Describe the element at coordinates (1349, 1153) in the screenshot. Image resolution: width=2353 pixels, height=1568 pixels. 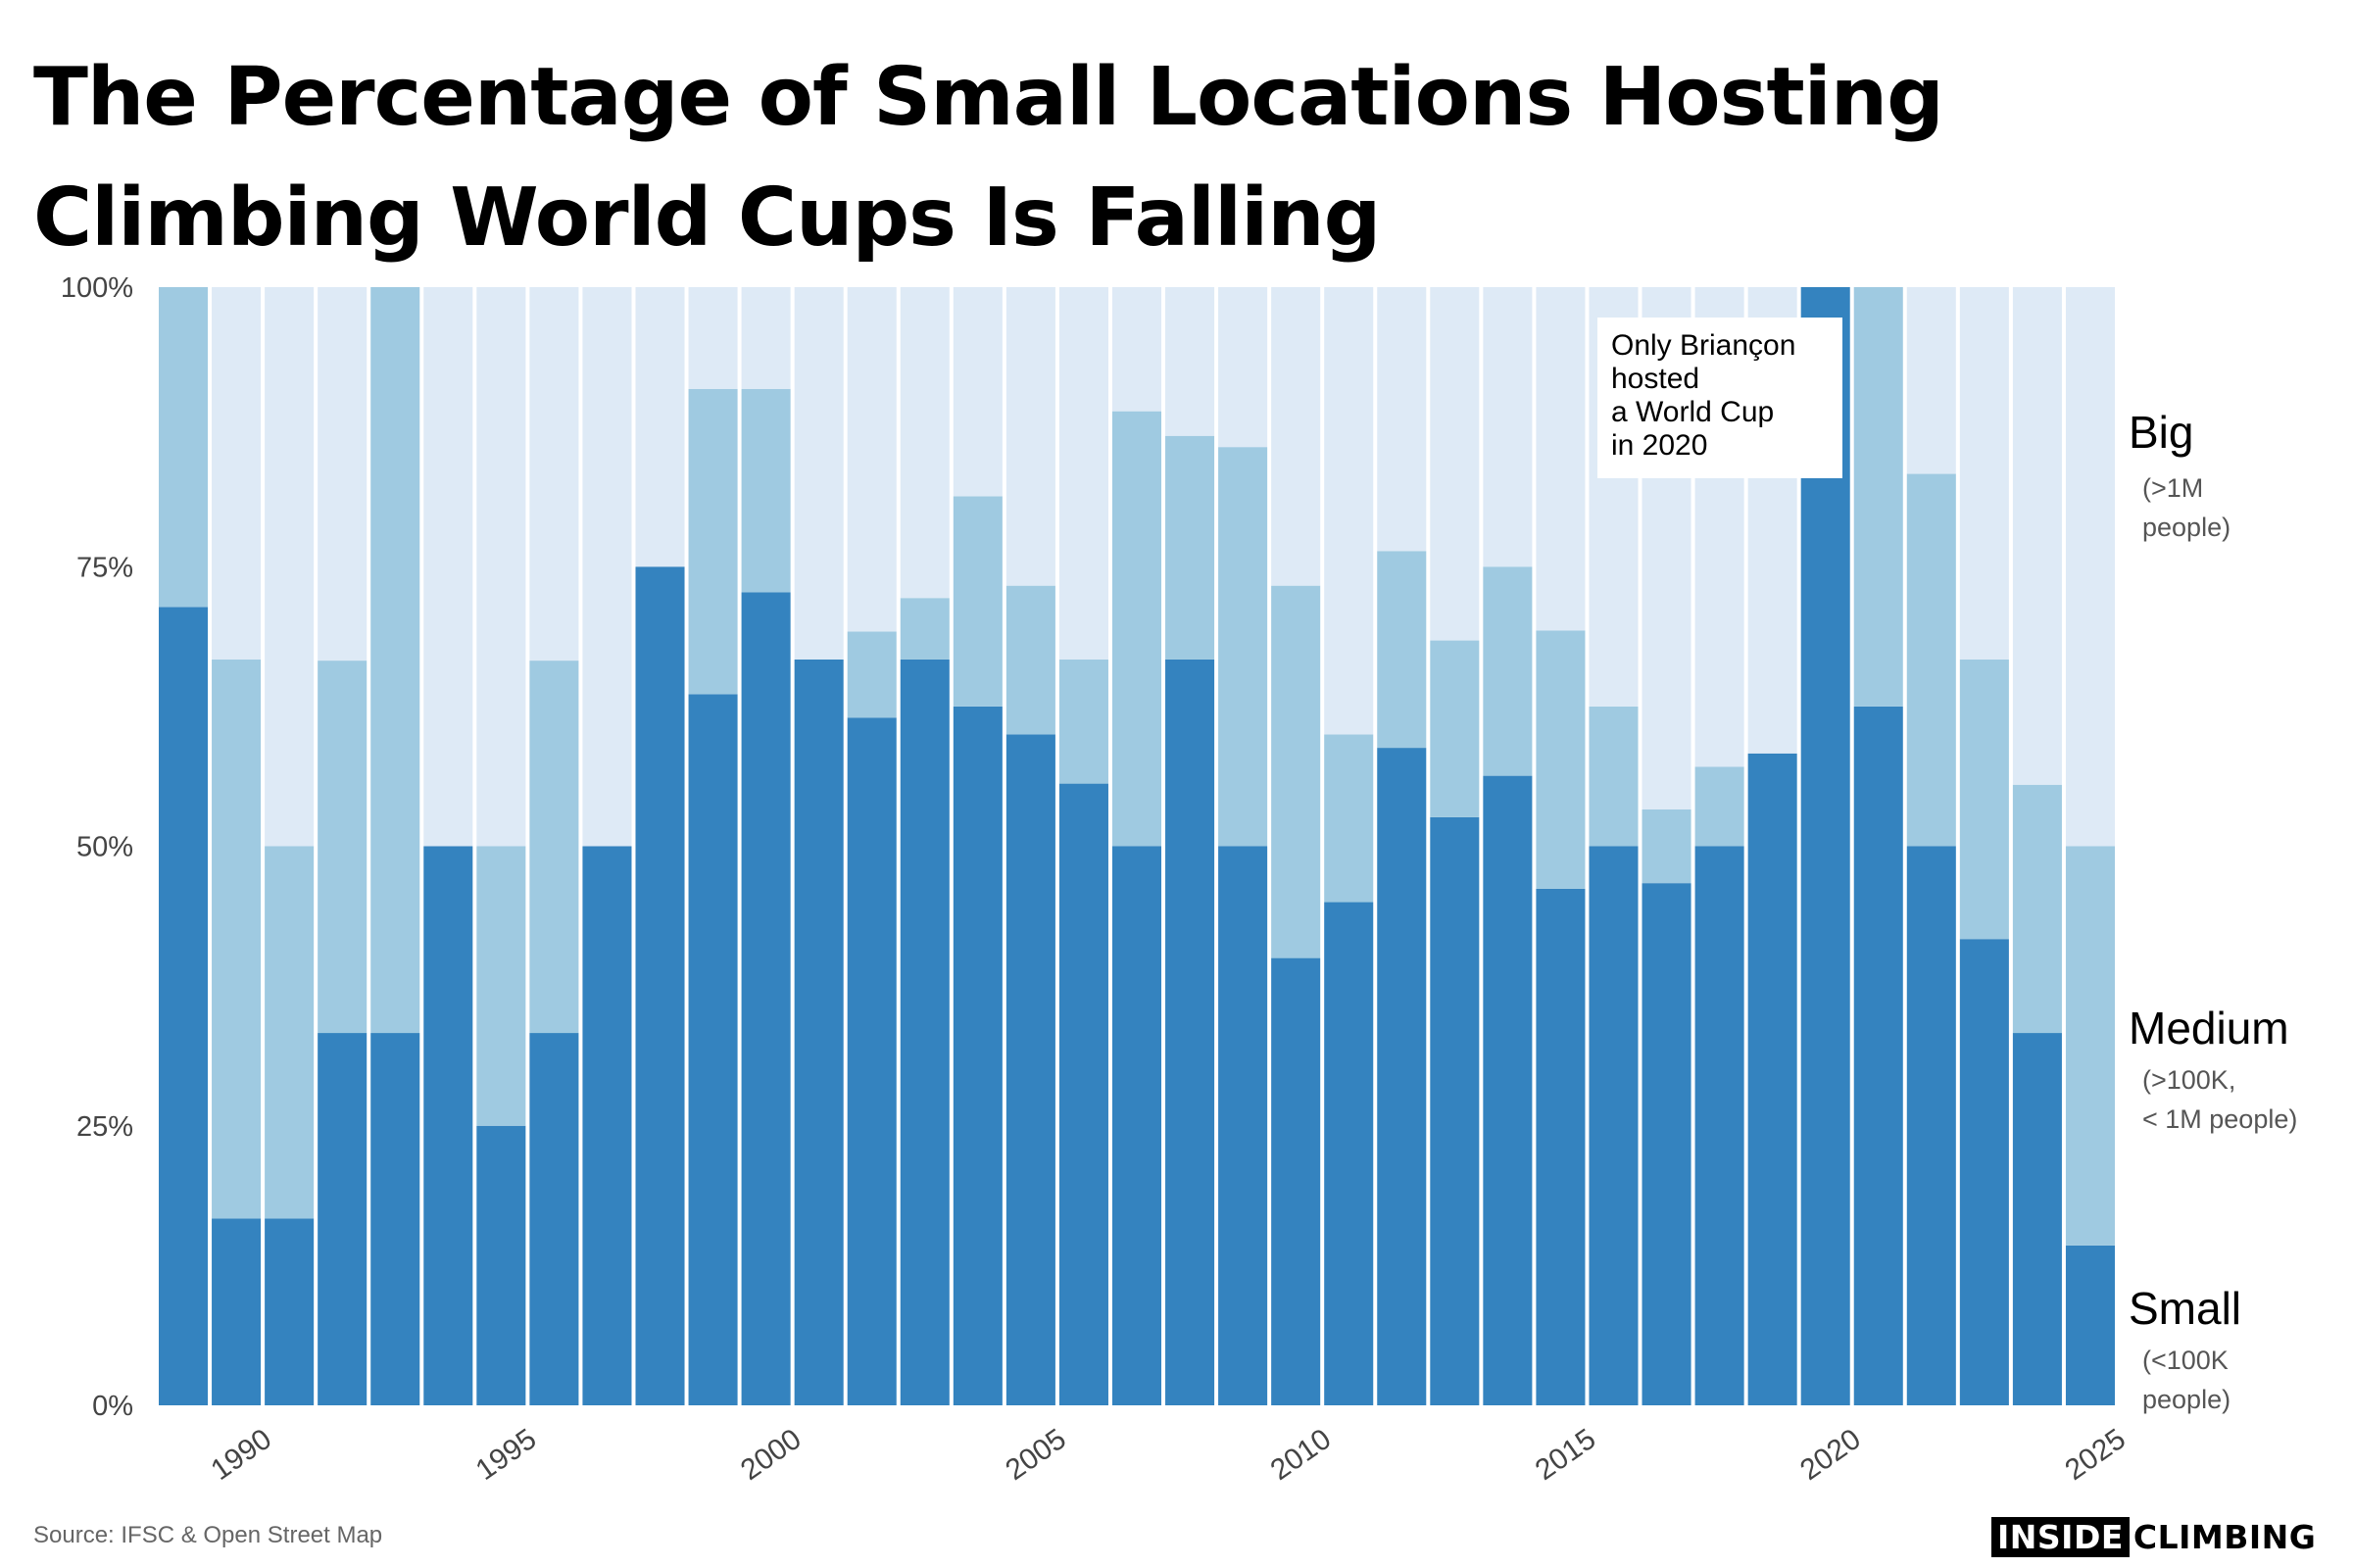
I see `bar-small-2011` at that location.